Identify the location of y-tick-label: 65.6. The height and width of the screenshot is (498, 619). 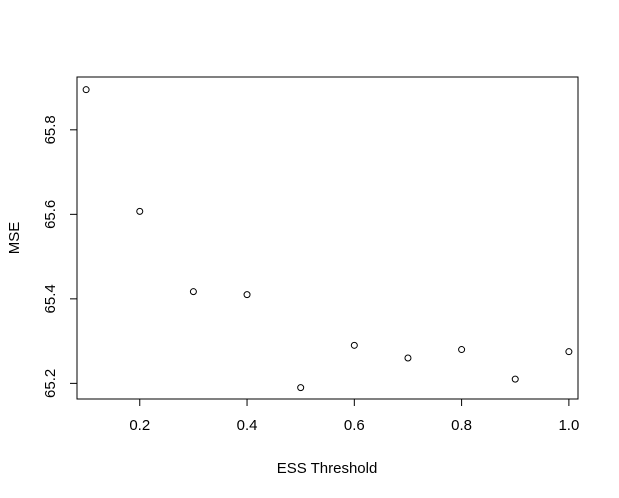
(50, 214).